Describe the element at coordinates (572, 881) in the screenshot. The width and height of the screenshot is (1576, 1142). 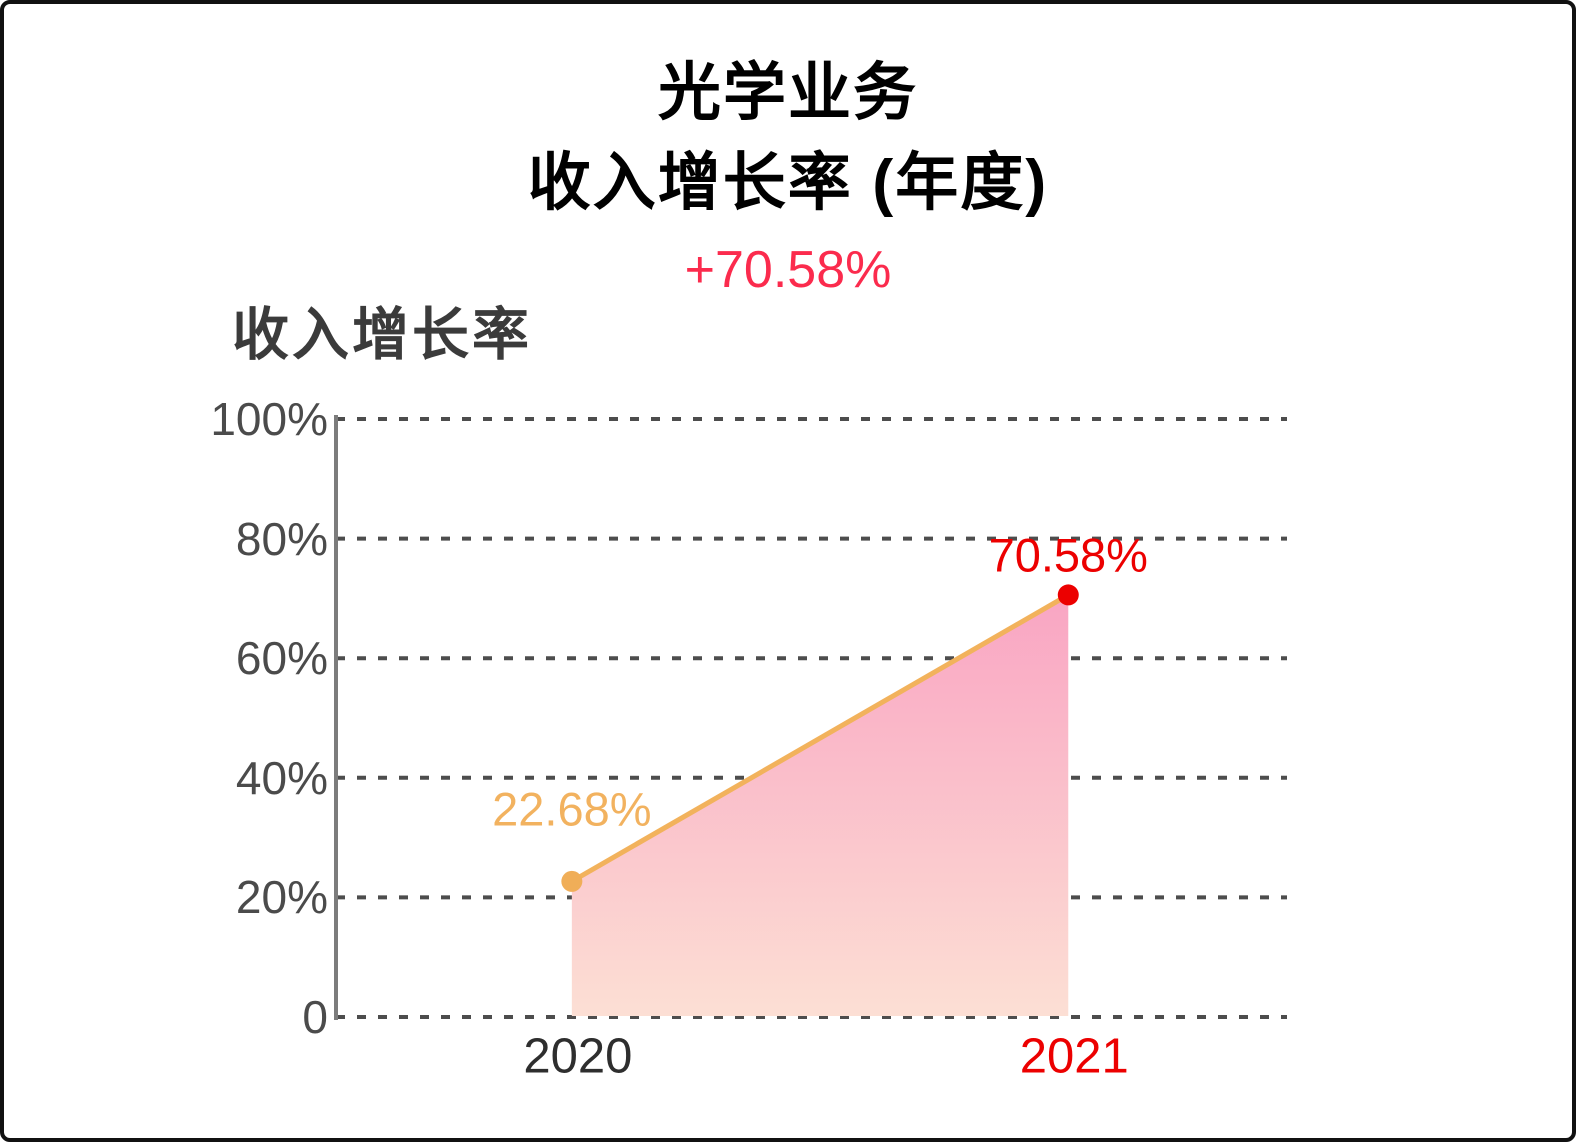
I see `data-point-2020` at that location.